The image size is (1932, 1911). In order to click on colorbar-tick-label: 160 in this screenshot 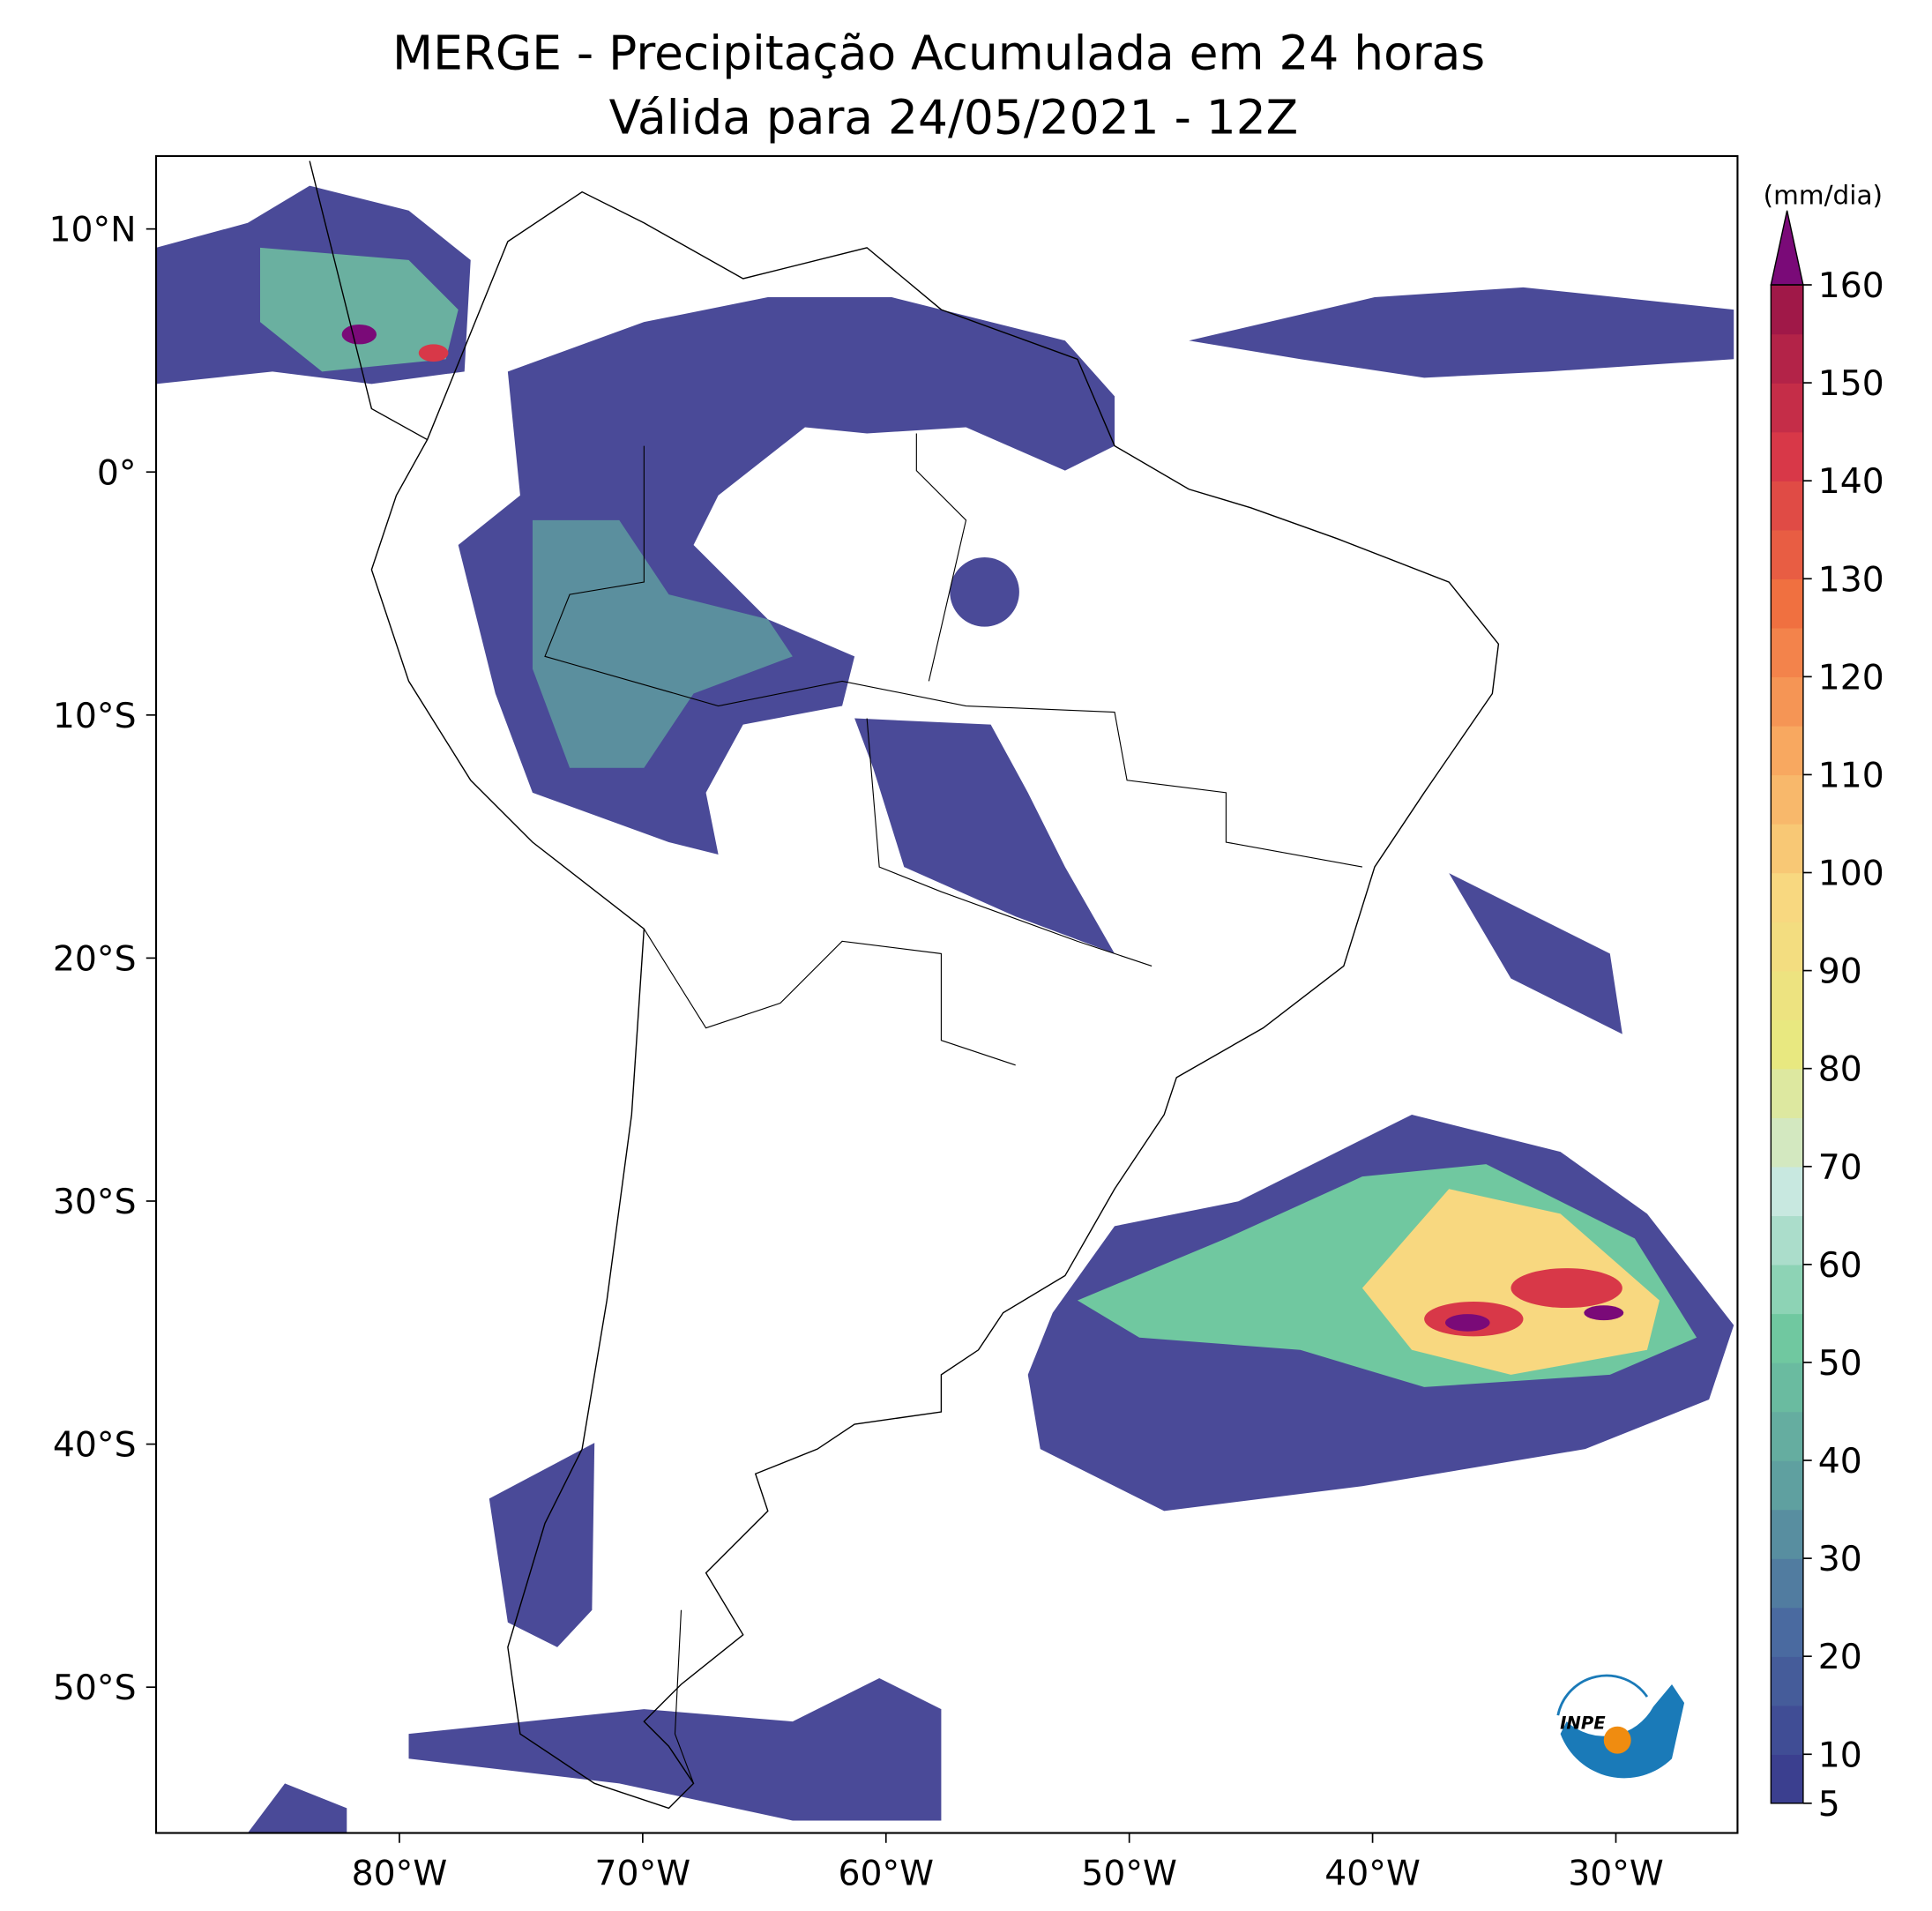, I will do `click(1851, 286)`.